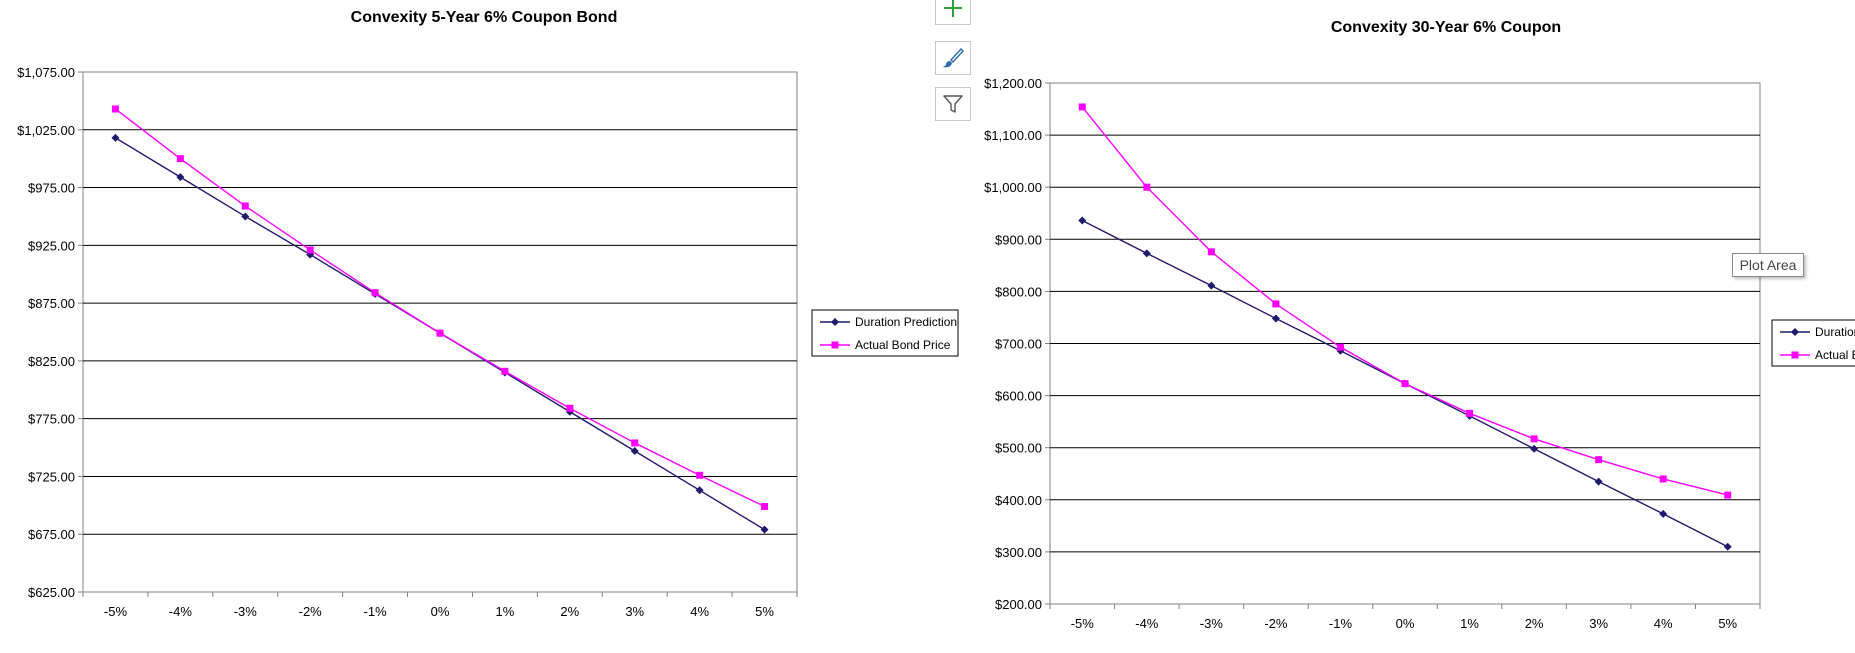 The image size is (1855, 653). Describe the element at coordinates (1013, 83) in the screenshot. I see `y-tick-label: $1,200.00` at that location.